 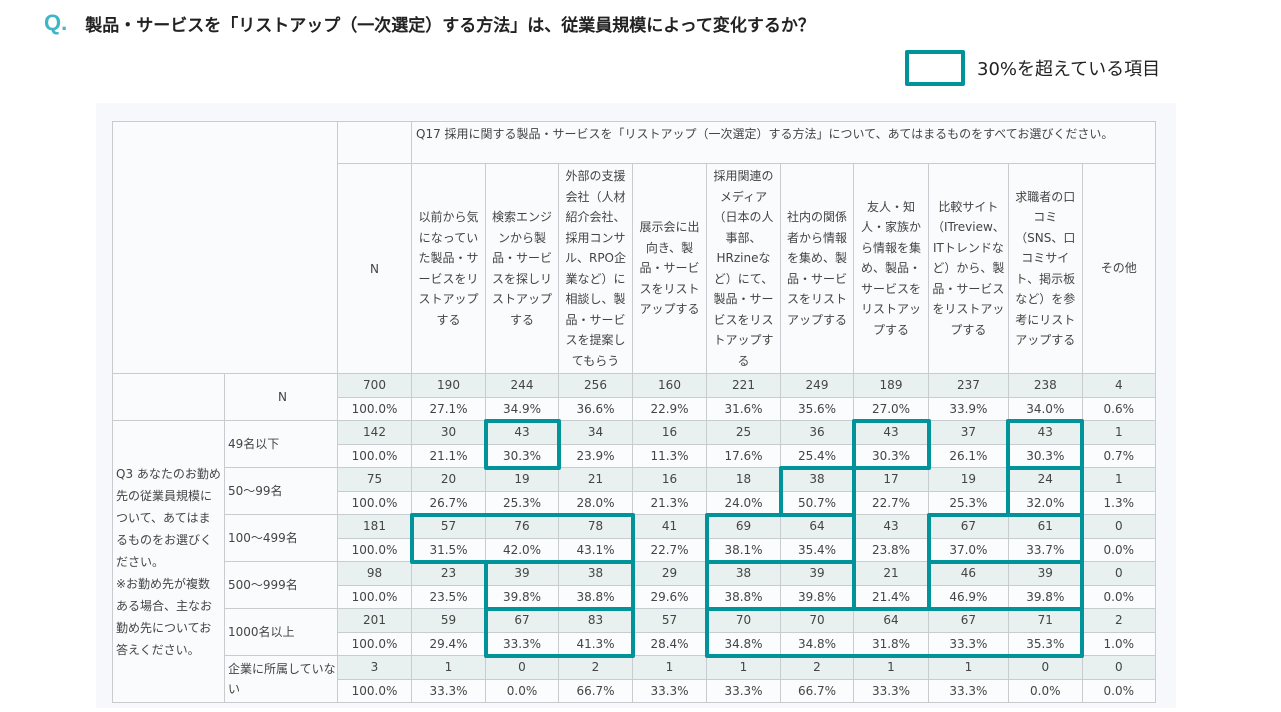 What do you see at coordinates (968, 573) in the screenshot?
I see `count-cell: 46` at bounding box center [968, 573].